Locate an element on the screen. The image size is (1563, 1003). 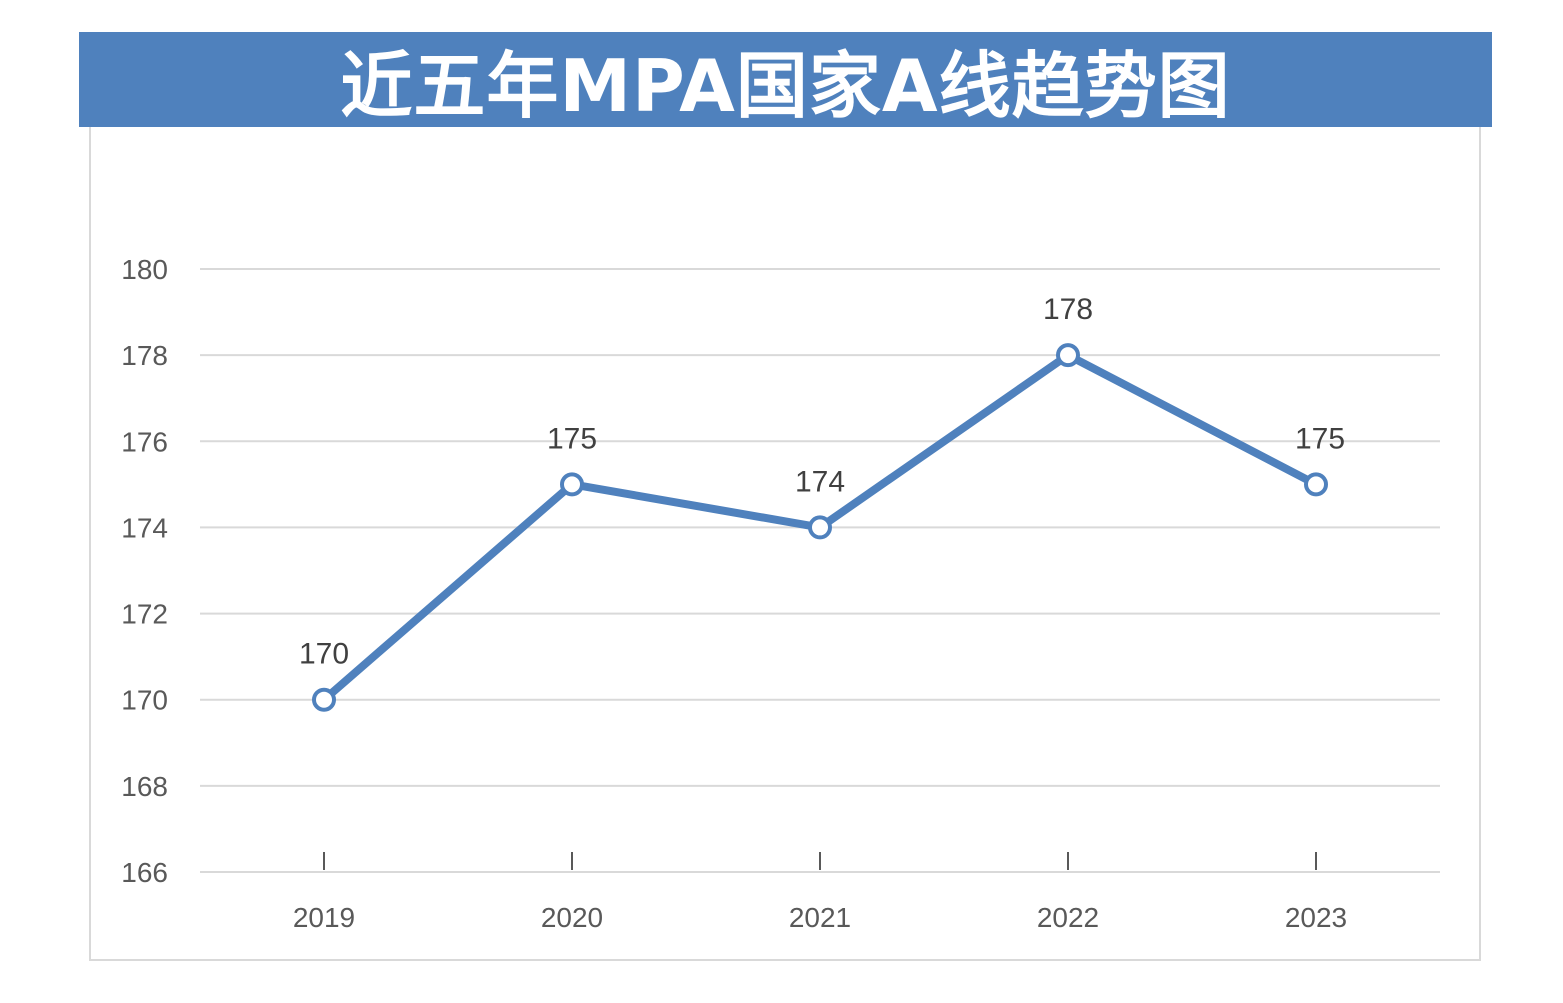
y-tick-label: 168 is located at coordinates (144, 786).